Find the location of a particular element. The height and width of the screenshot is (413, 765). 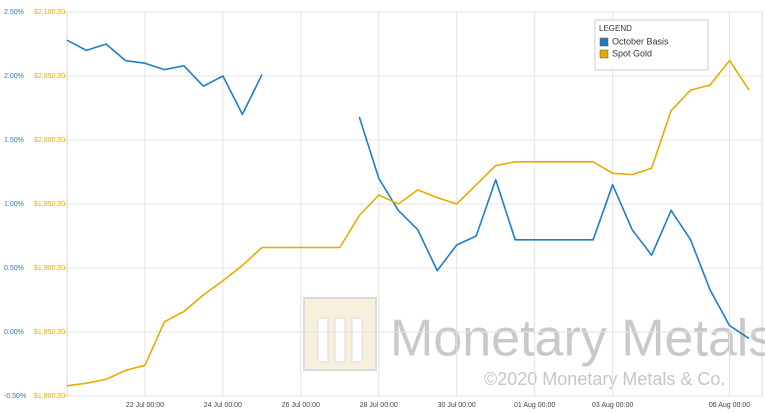

x-tick-label: 03 Aug 00:00 is located at coordinates (612, 405).